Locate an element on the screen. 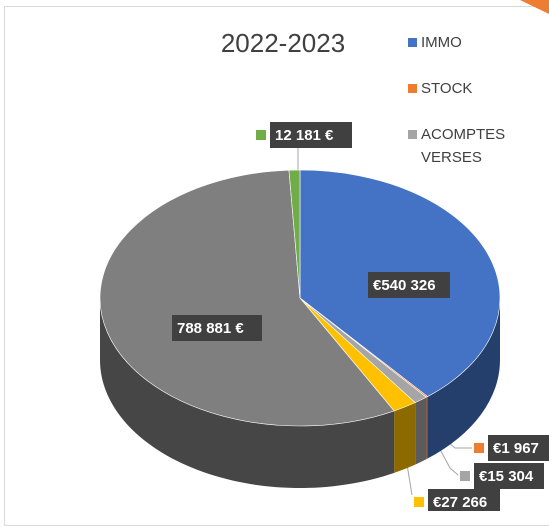 Image resolution: width=549 pixels, height=526 pixels. label-text: €15 304 is located at coordinates (506, 476).